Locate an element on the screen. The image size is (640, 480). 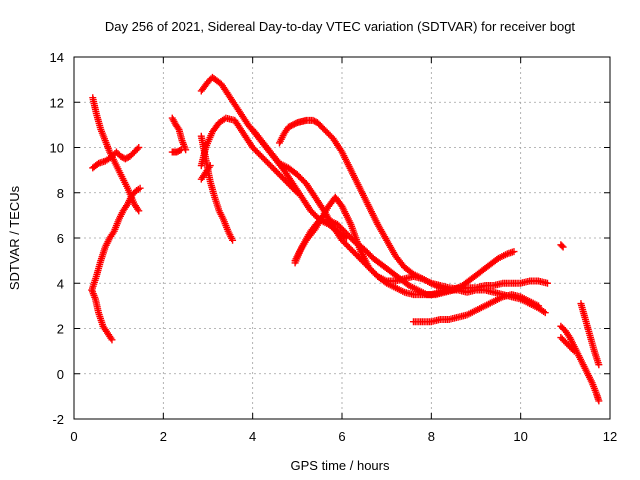
series-track-b is located at coordinates (116, 158).